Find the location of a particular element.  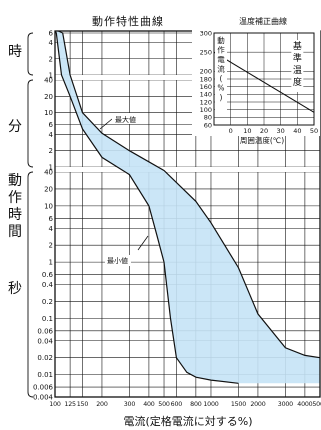

inset-x-tick-label: 0 is located at coordinates (231, 131).